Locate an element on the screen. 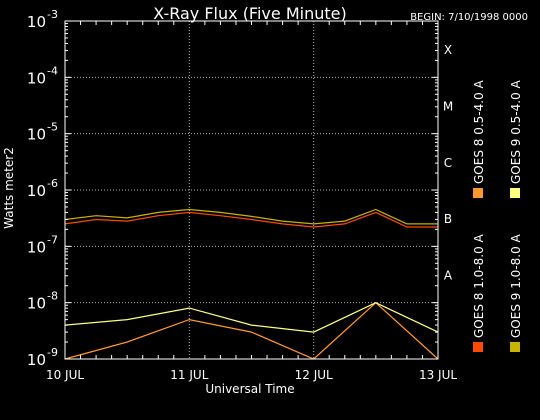 The width and height of the screenshot is (540, 420). flare-class-m: M is located at coordinates (448, 107).